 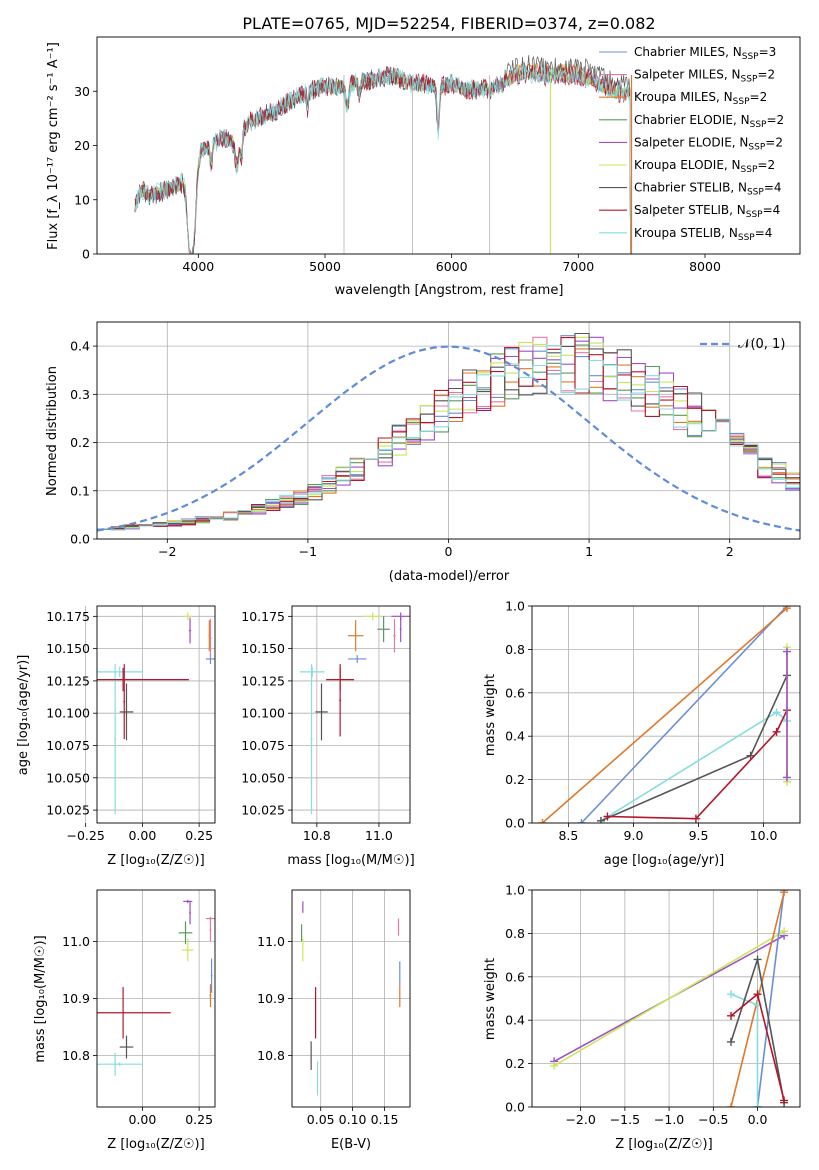 I want to click on spectrum-line-chabrier-stelib, so click(x=382, y=154).